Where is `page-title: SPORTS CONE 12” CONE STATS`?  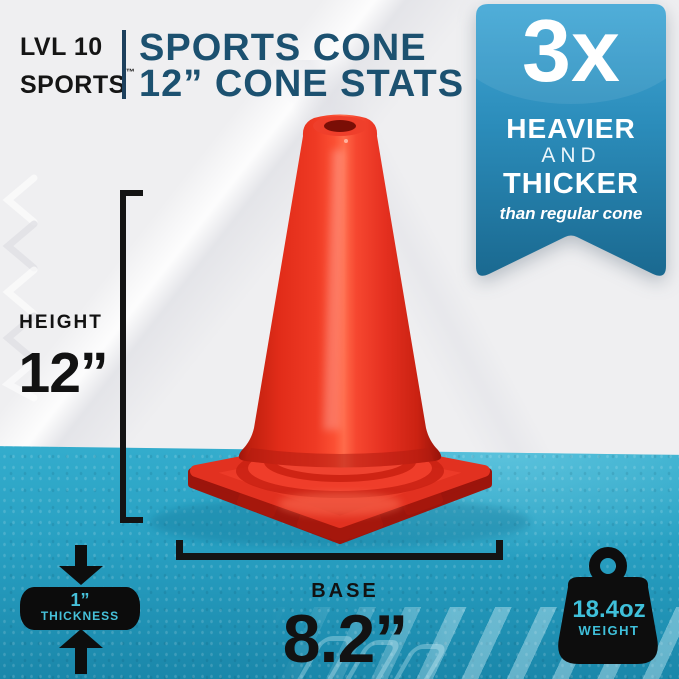
page-title: SPORTS CONE 12” CONE STATS is located at coordinates (302, 66).